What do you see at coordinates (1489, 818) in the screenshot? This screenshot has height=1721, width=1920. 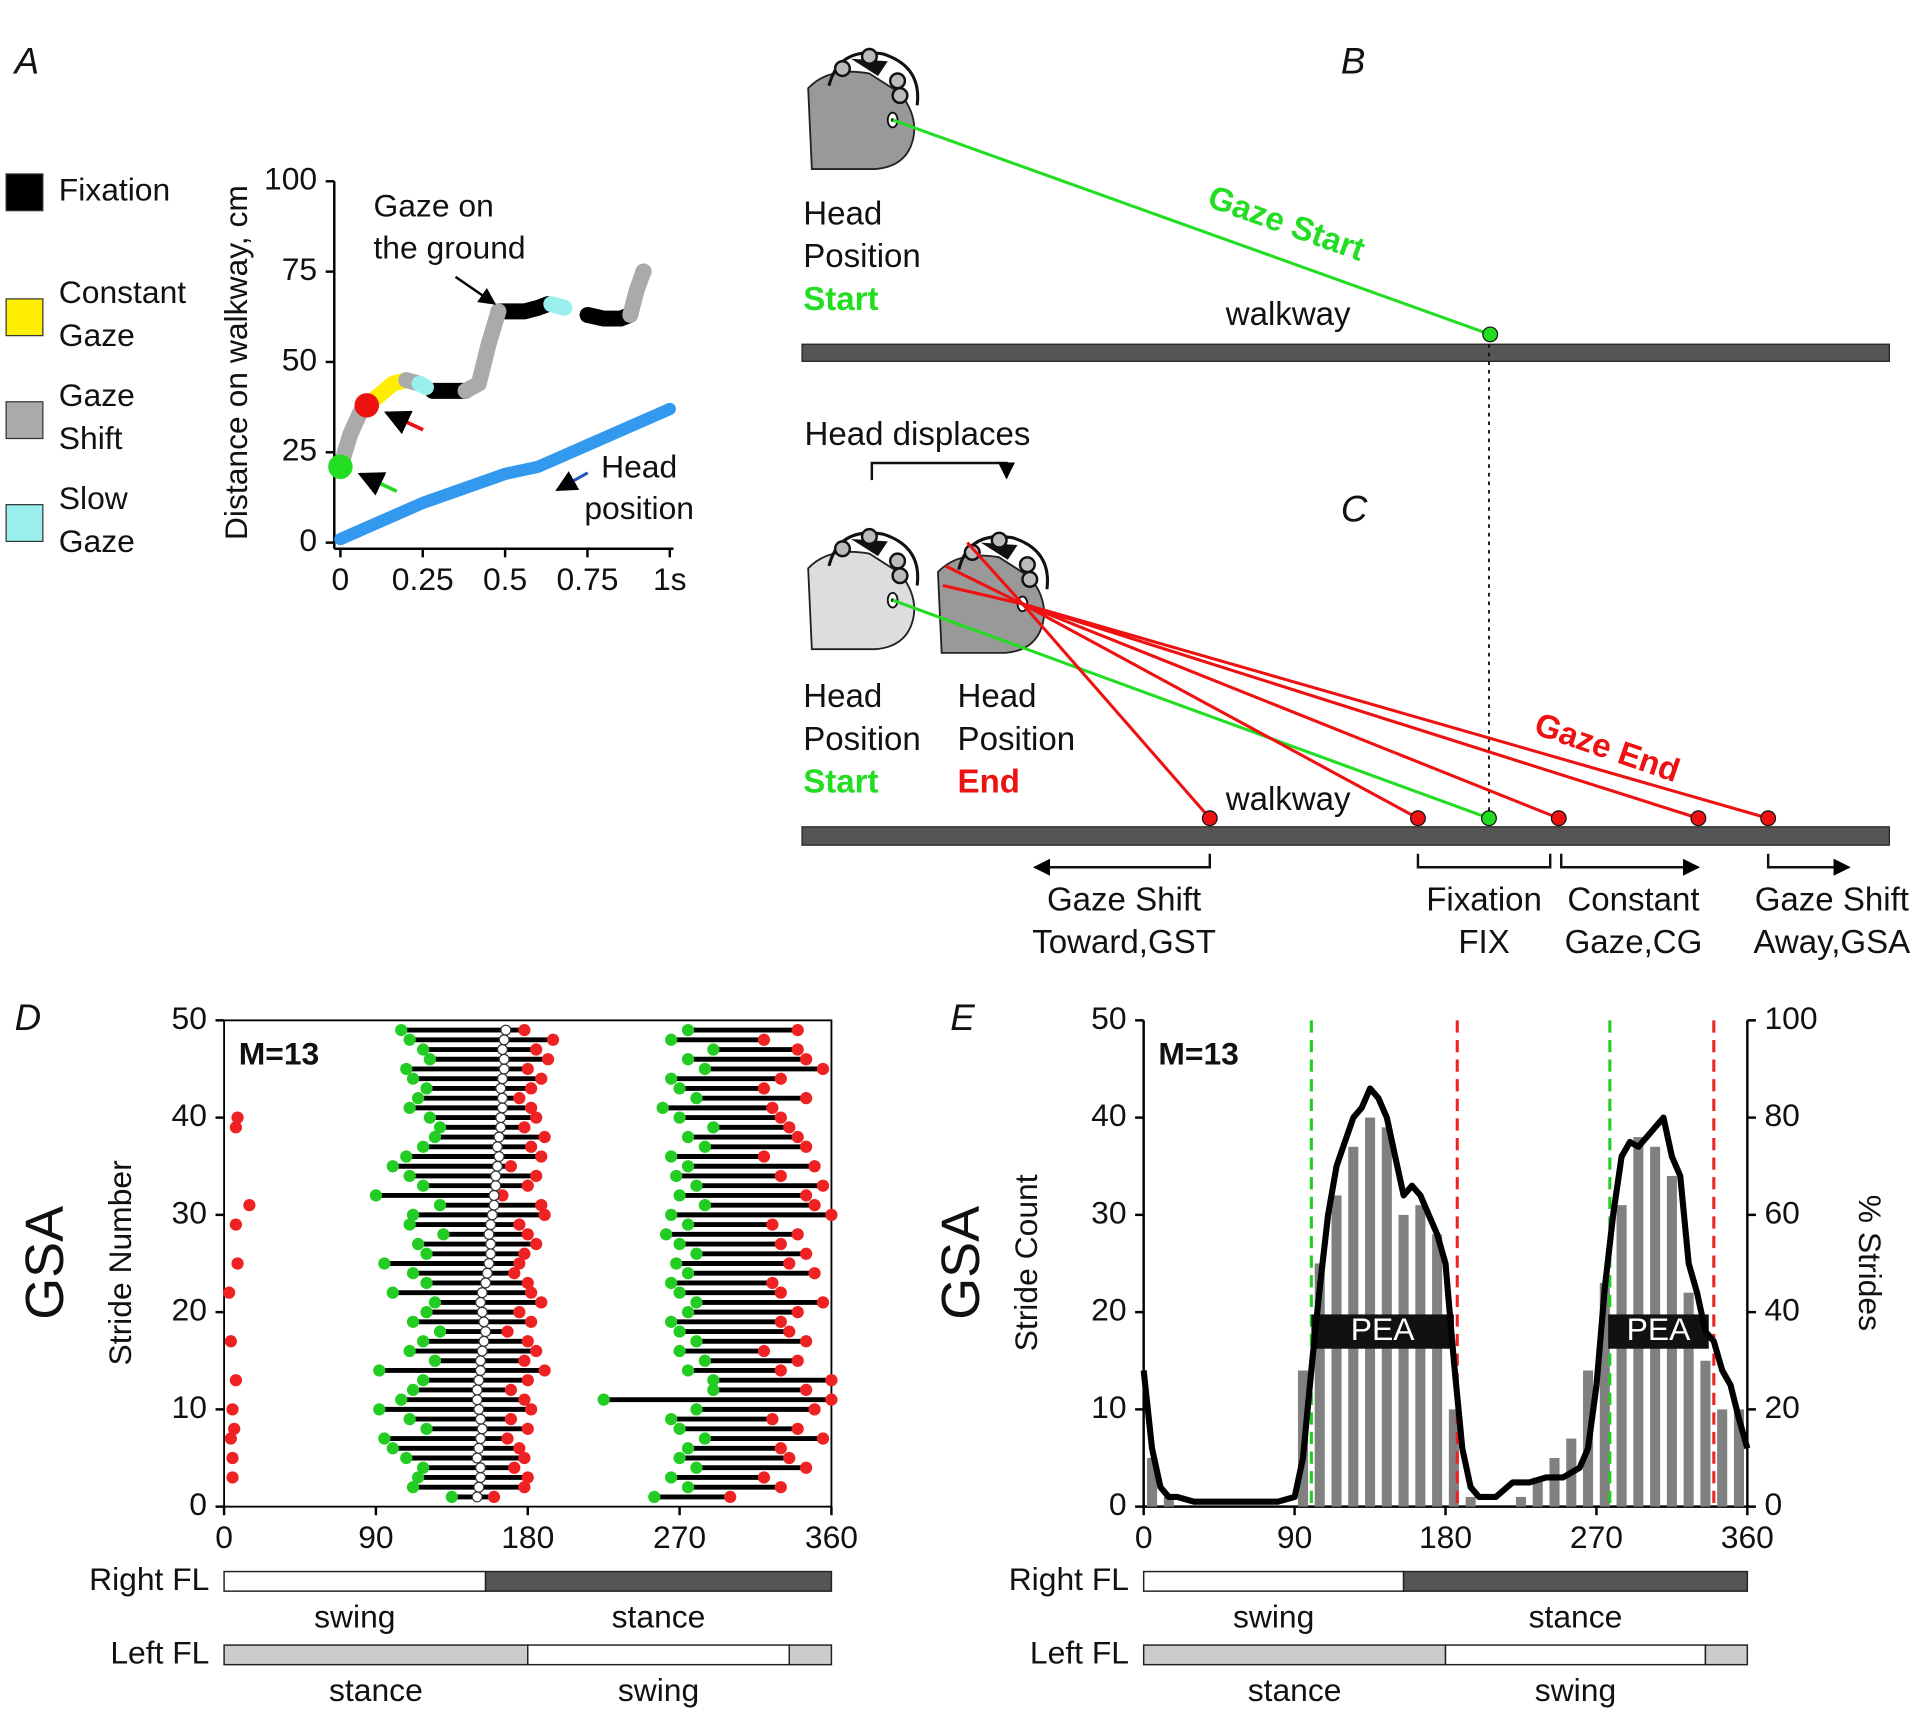 I see `gaze-points` at bounding box center [1489, 818].